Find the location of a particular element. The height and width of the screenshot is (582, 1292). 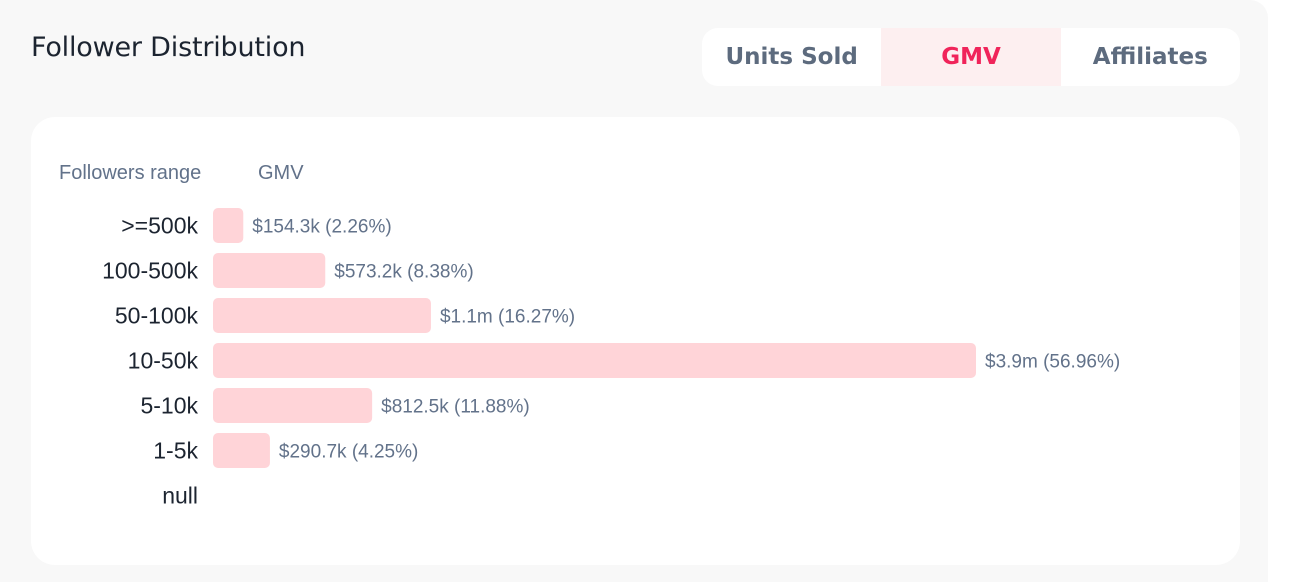

gmv-header: GMV is located at coordinates (281, 173).